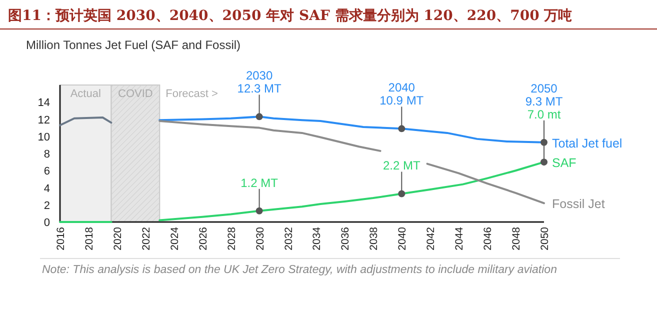 Image resolution: width=657 pixels, height=325 pixels. What do you see at coordinates (135, 94) in the screenshot?
I see `band-label: COVID` at bounding box center [135, 94].